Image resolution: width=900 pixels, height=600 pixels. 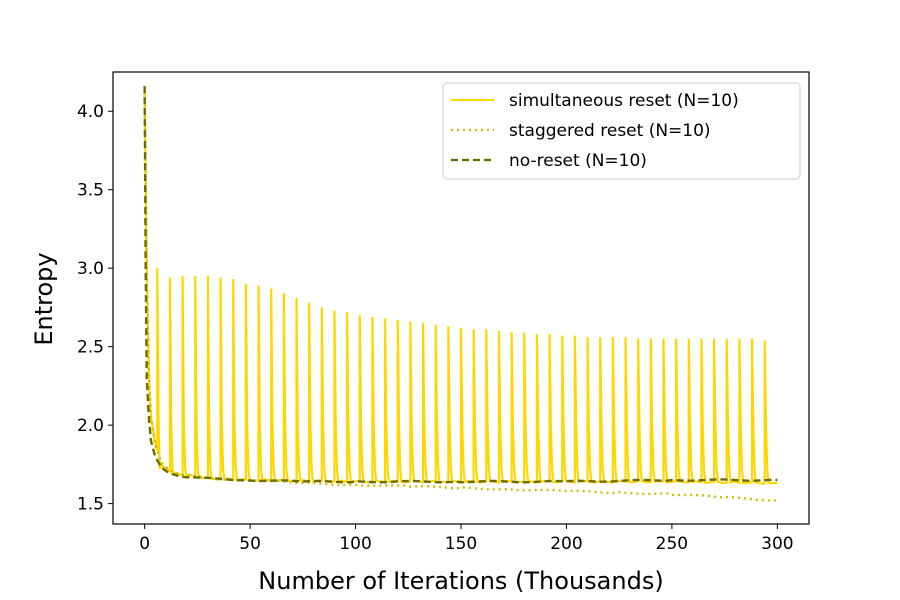 I want to click on x-tick-label: 50, so click(x=250, y=544).